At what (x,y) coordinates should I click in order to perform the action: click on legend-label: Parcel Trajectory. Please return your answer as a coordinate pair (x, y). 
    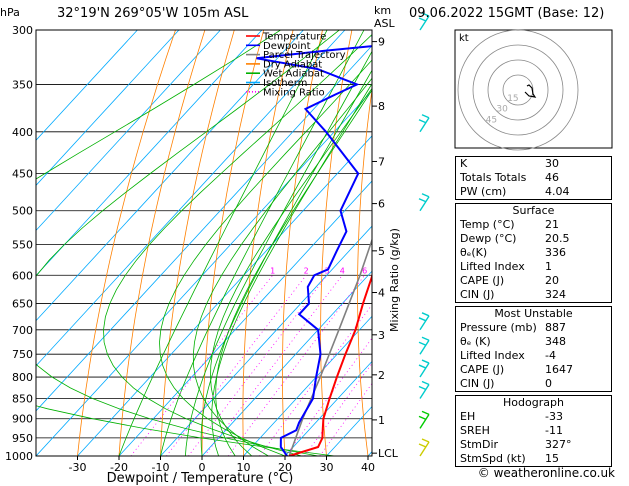
    Looking at the image, I should click on (304, 55).